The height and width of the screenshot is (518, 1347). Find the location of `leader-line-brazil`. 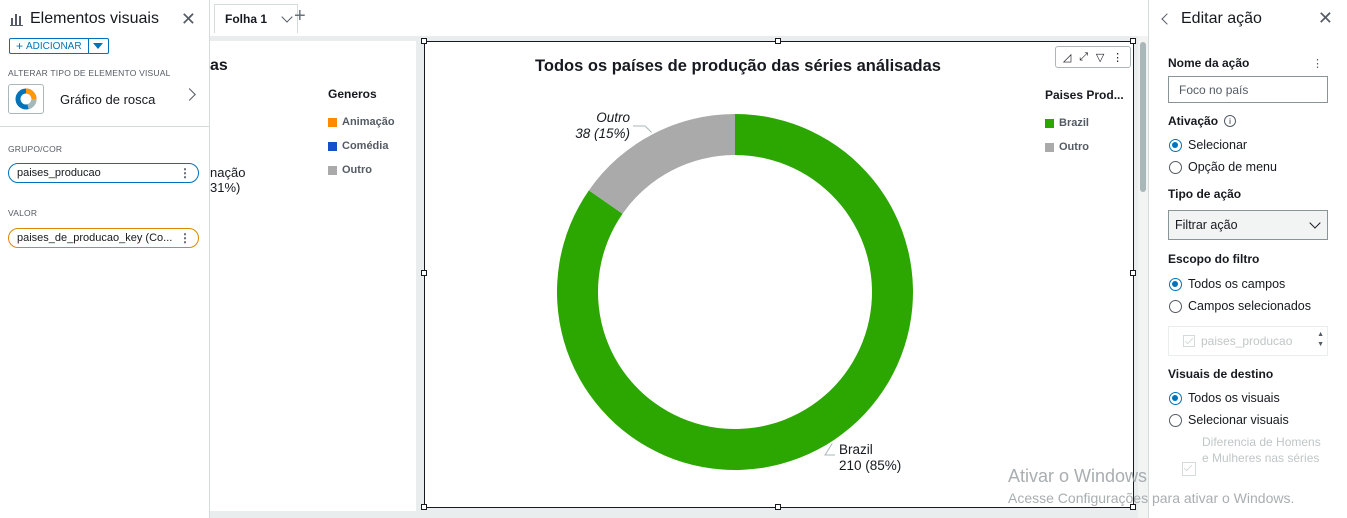

leader-line-brazil is located at coordinates (829, 449).